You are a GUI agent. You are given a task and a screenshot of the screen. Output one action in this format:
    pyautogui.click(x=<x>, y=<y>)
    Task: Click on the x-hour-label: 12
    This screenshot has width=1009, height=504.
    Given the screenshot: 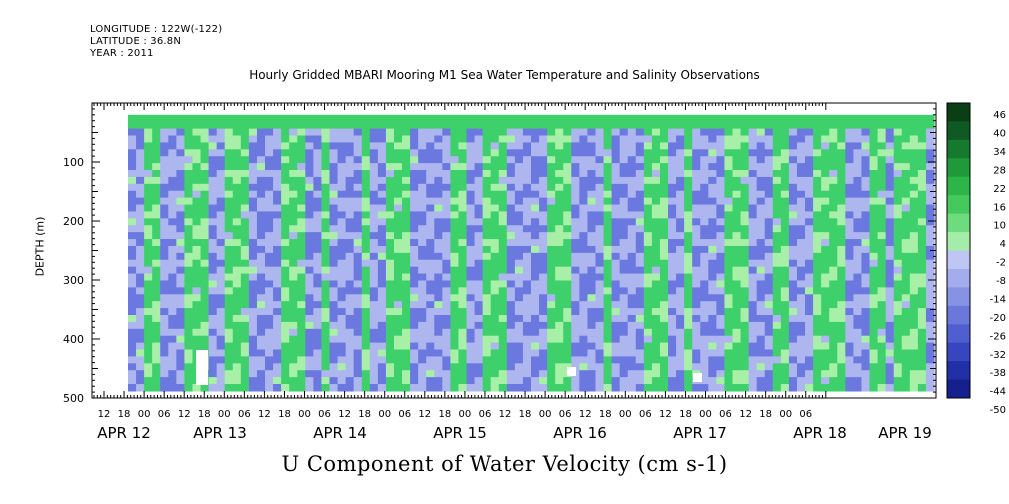 What is the action you would take?
    pyautogui.click(x=585, y=414)
    